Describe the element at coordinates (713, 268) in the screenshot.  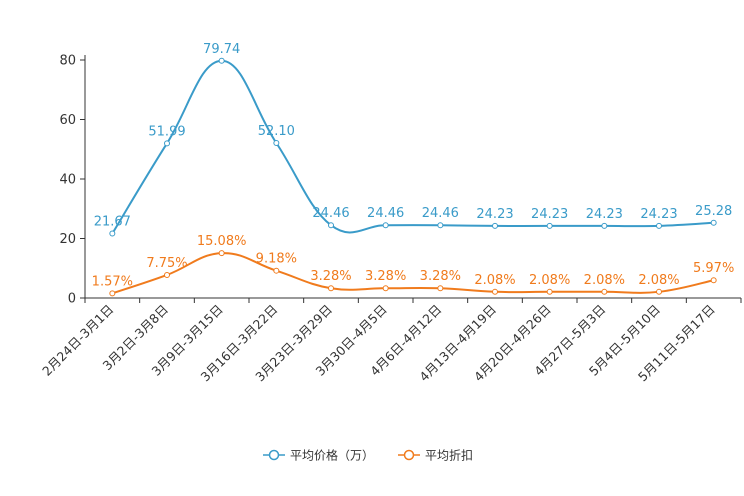
I see `data-label: 5.97%` at that location.